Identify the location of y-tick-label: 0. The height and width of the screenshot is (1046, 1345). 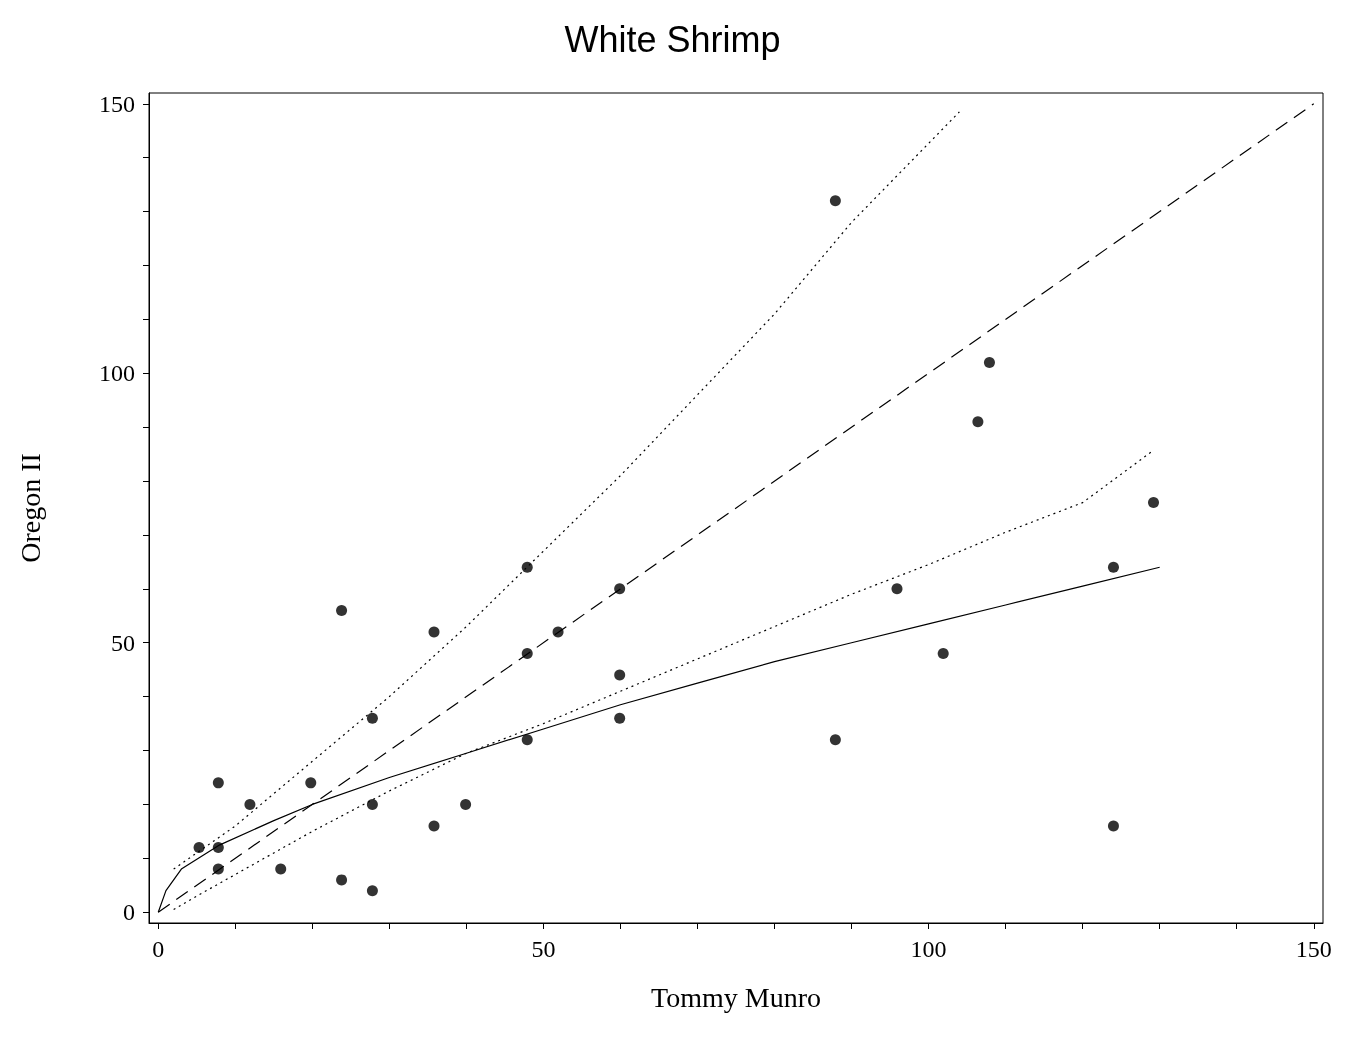
(129, 912).